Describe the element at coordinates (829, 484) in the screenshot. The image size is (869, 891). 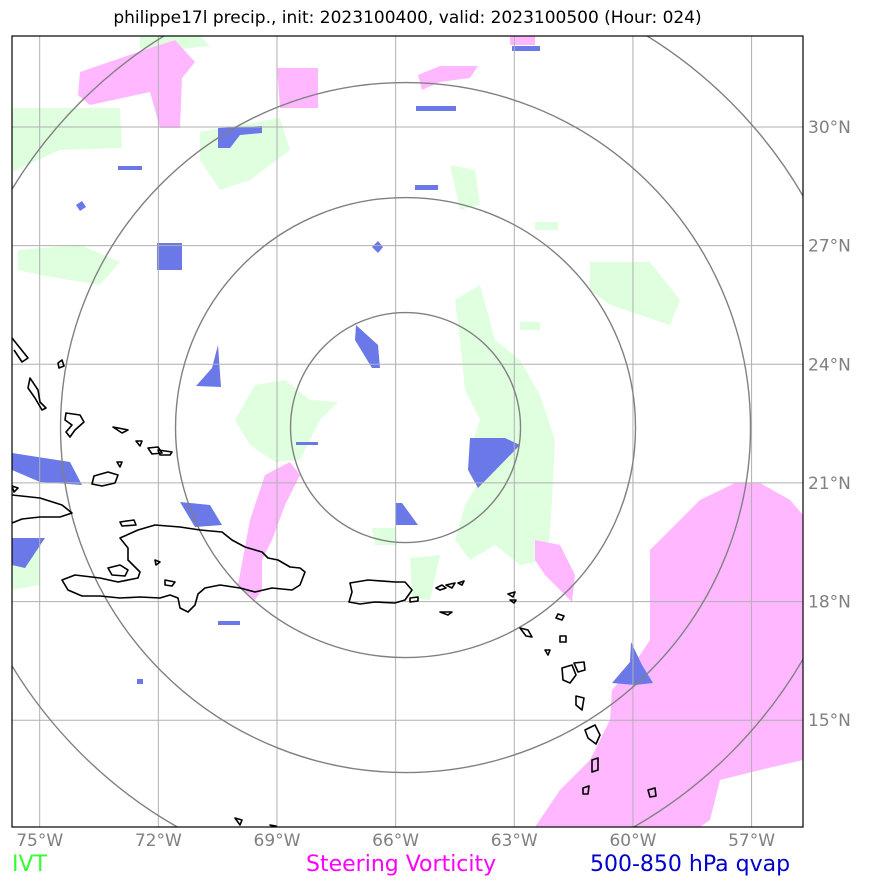
I see `lat-tick-label: 21°N` at that location.